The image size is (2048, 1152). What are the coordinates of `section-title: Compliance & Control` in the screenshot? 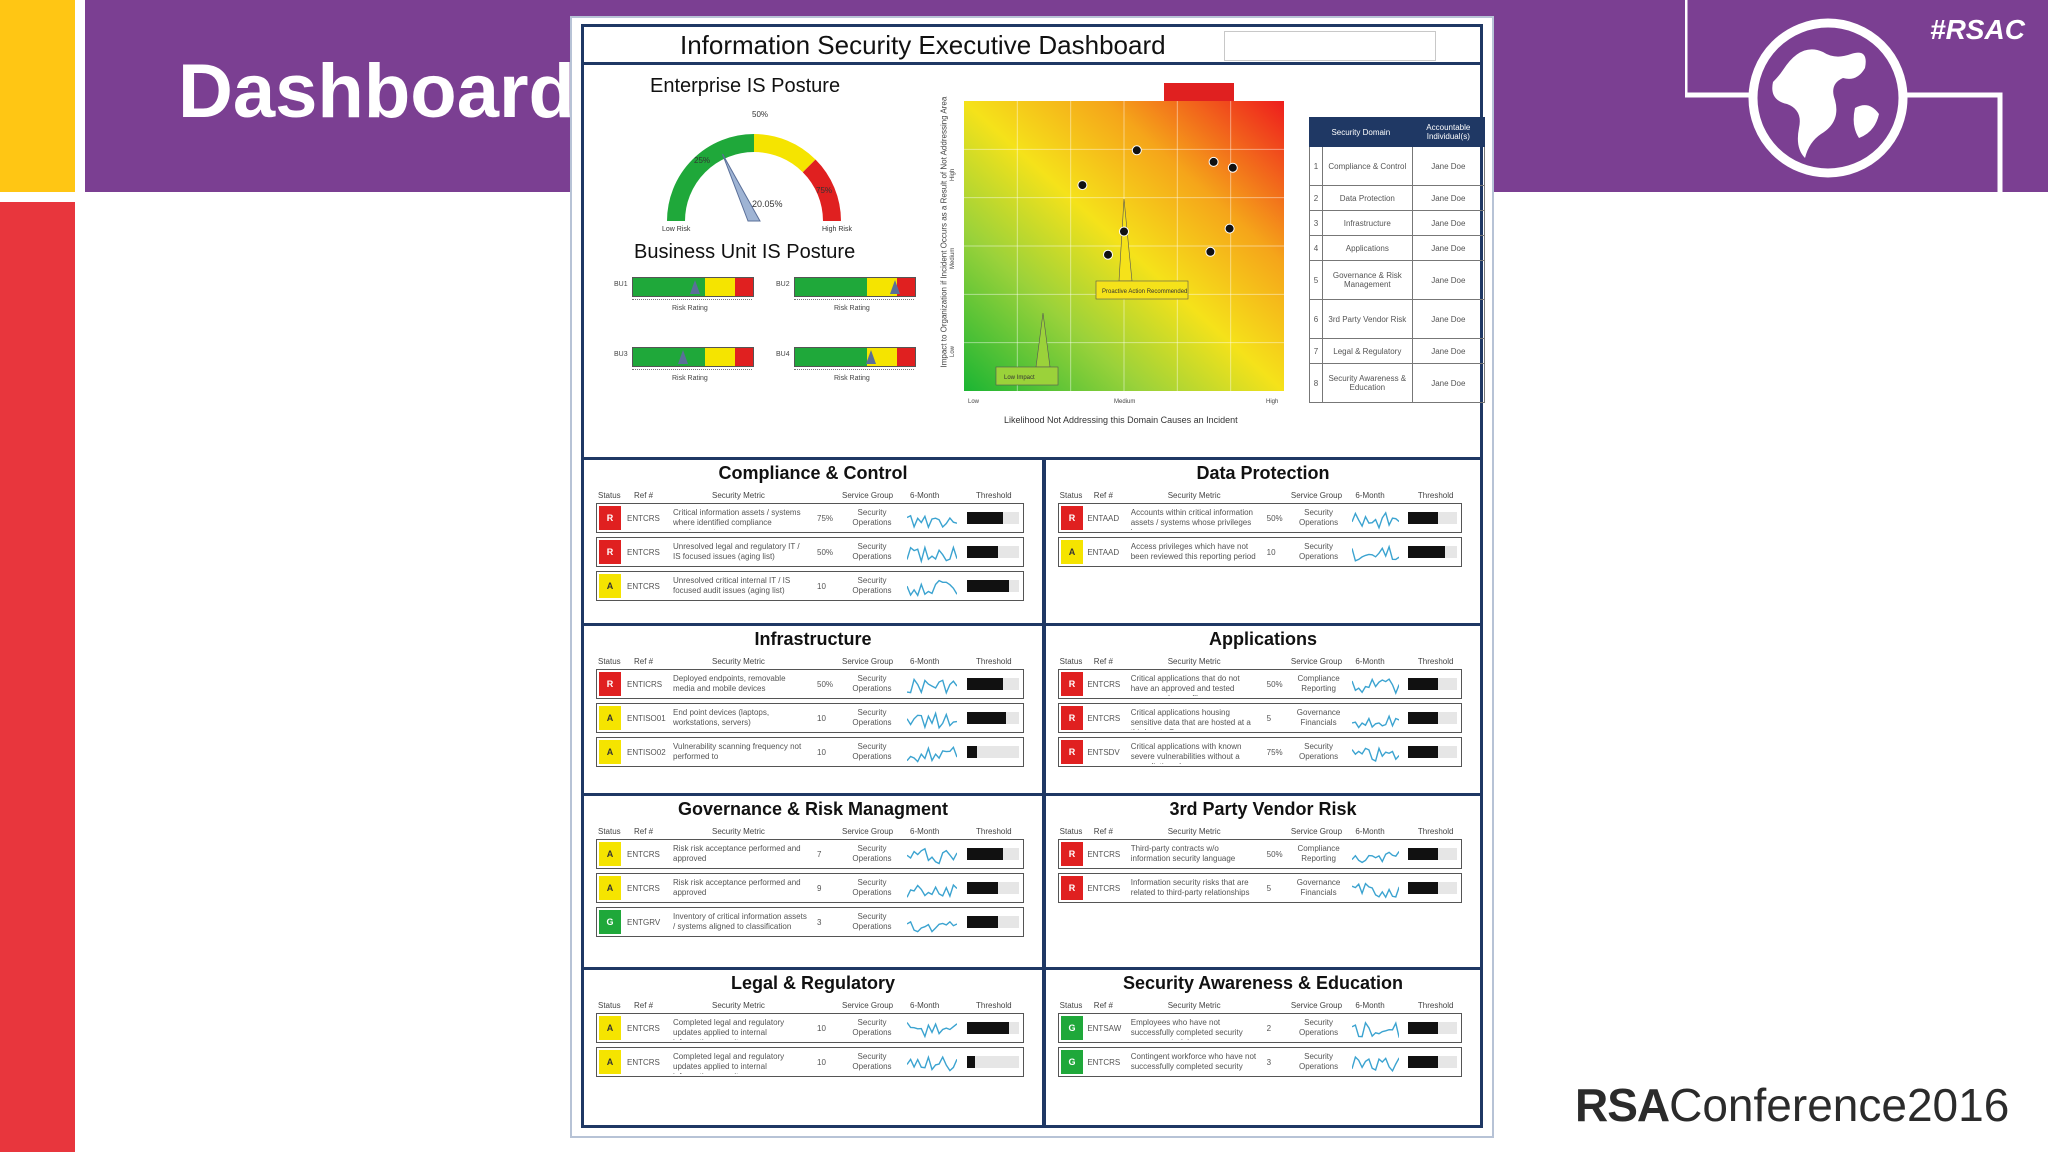 It's located at (813, 473).